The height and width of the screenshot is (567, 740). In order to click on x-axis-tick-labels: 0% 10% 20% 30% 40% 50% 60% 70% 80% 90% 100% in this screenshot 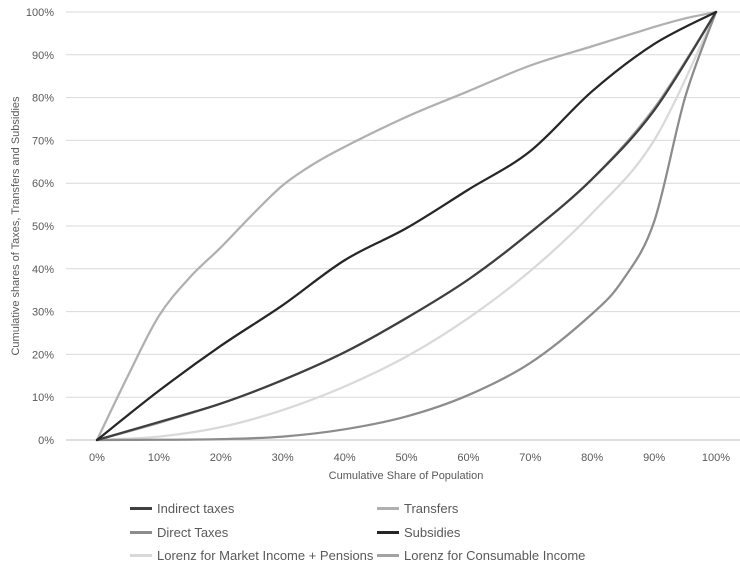, I will do `click(409, 458)`.